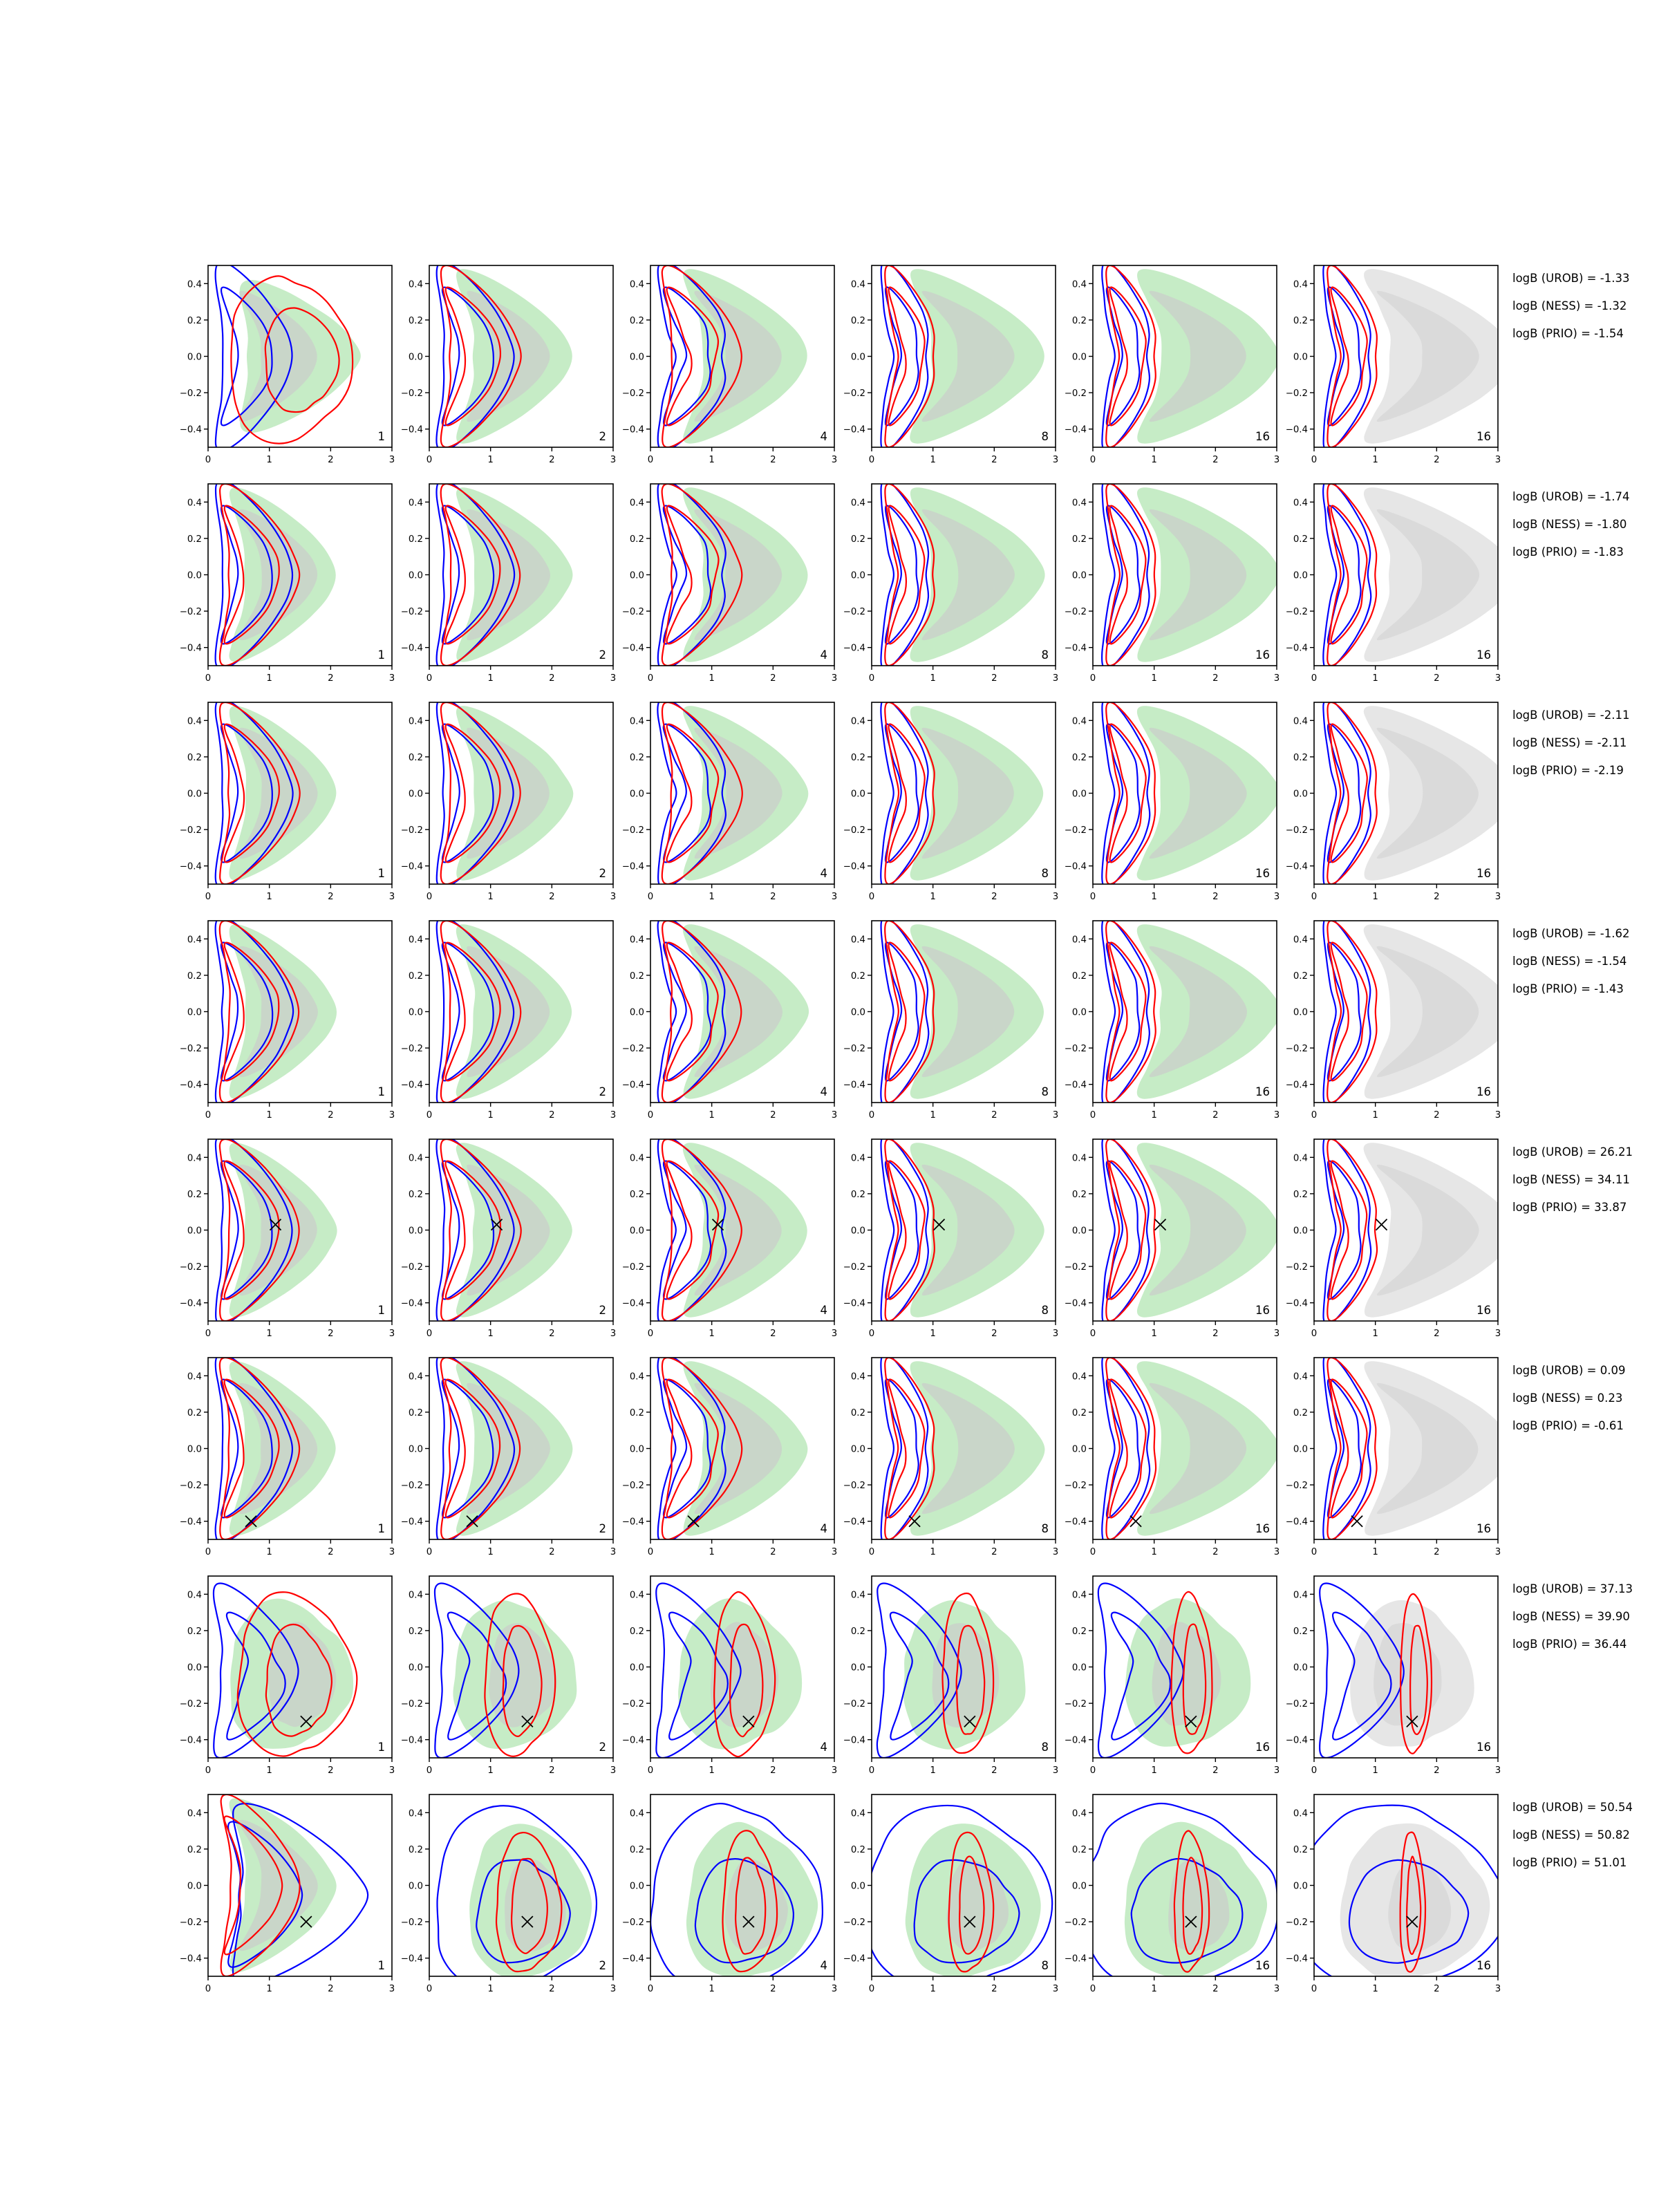 The width and height of the screenshot is (1659, 2212). What do you see at coordinates (1172, 583) in the screenshot?
I see `subplot-r2-c5: 0.4 0.2 0.0 −0.2 −0.4 0 1 2 3 16` at bounding box center [1172, 583].